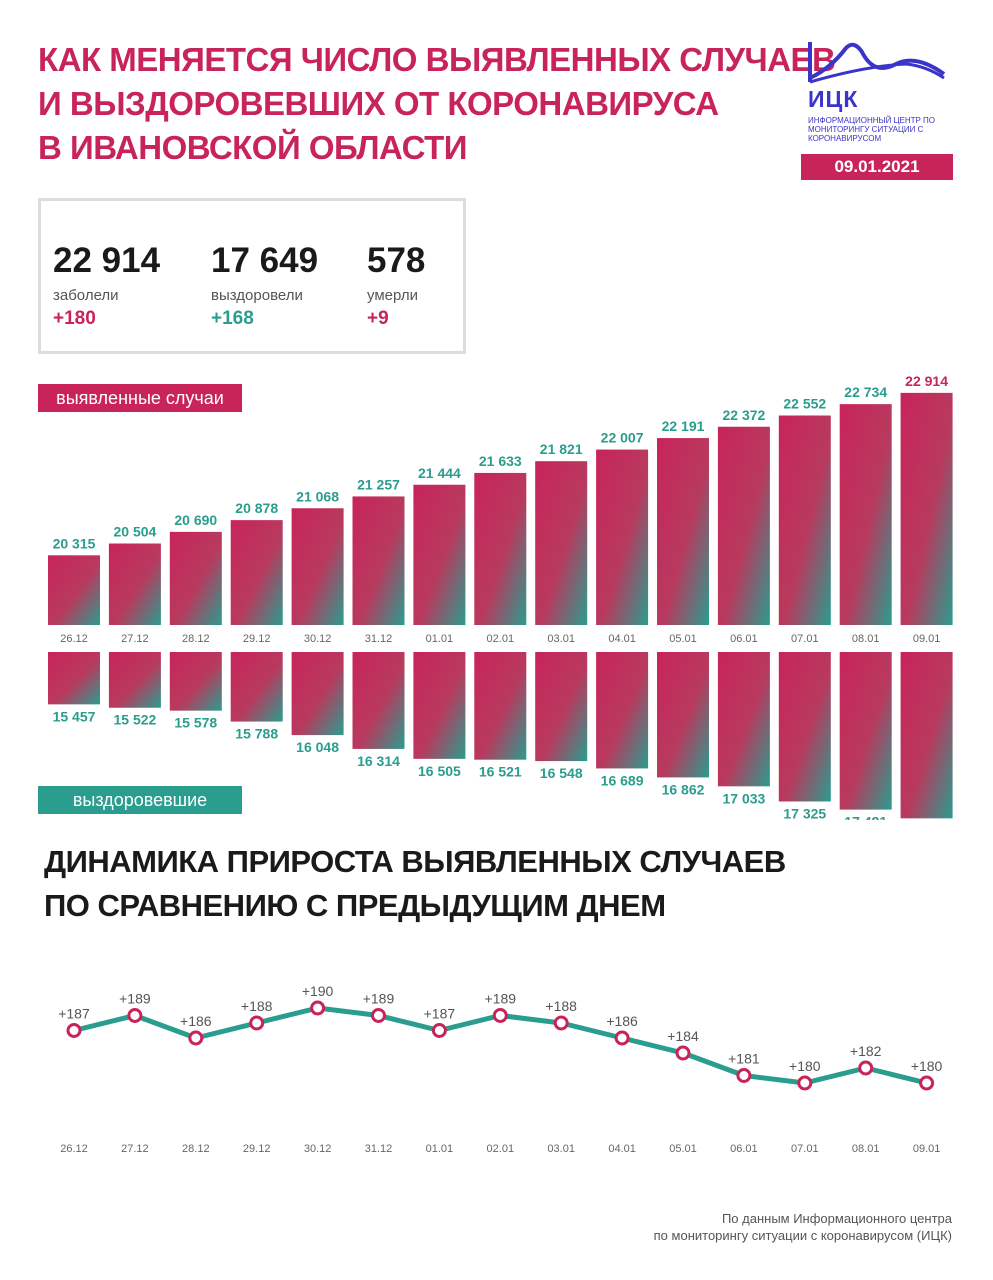 The image size is (993, 1280). What do you see at coordinates (256, 508) in the screenshot?
I see `cases-bar-label: 20 878` at bounding box center [256, 508].